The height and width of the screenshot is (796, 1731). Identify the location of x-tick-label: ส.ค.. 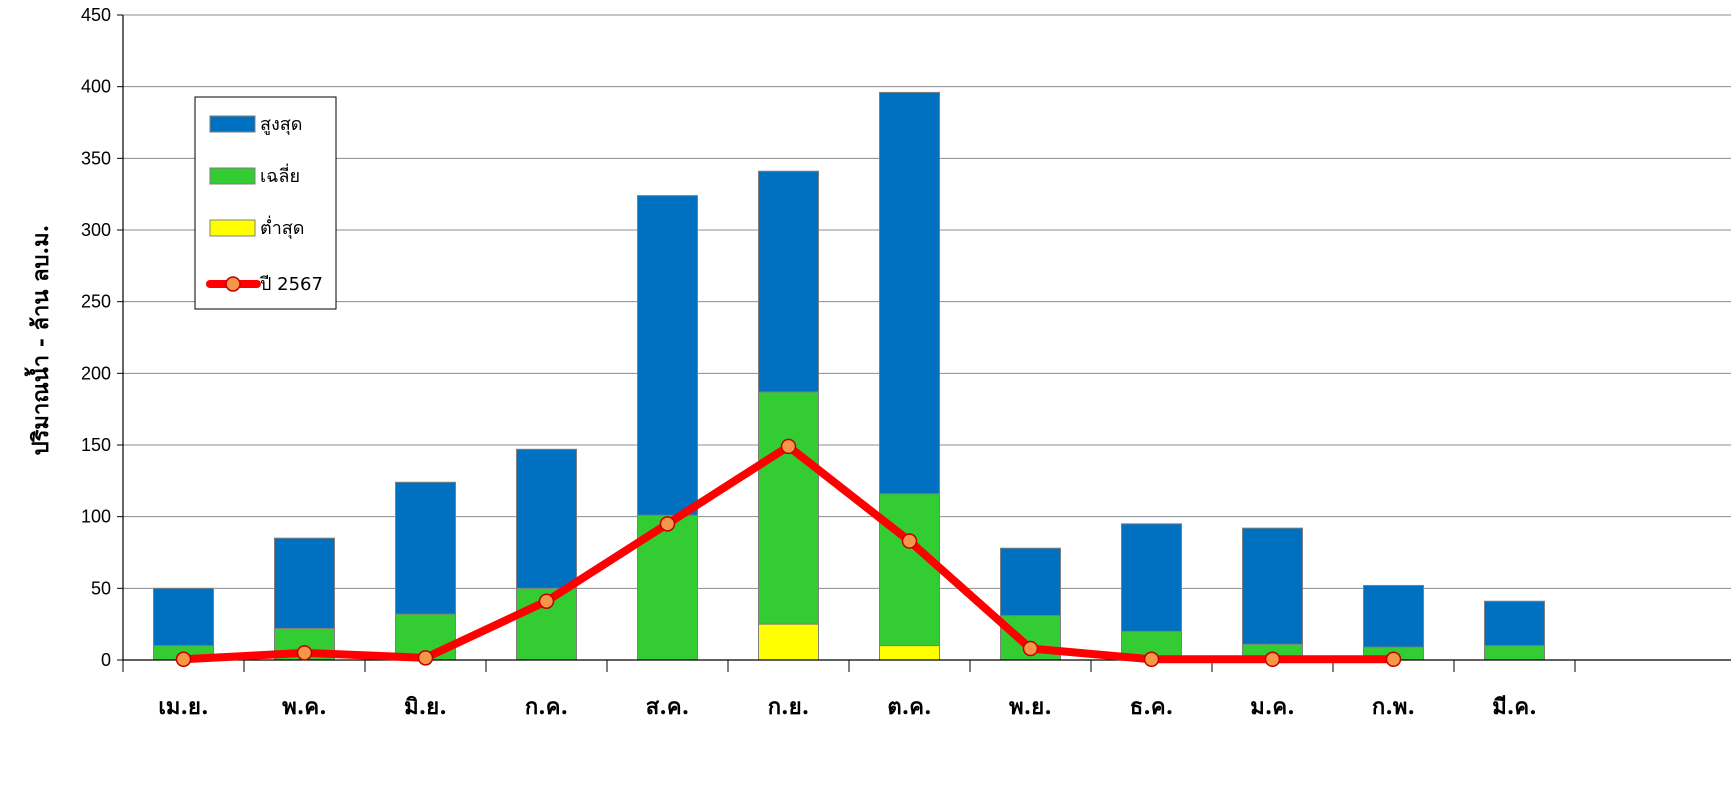
(667, 707).